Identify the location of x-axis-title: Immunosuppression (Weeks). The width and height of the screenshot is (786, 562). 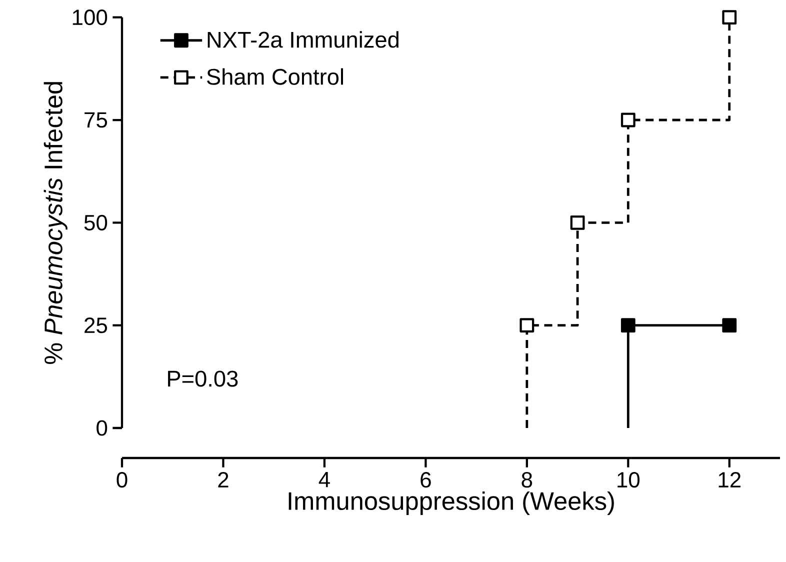
(451, 503).